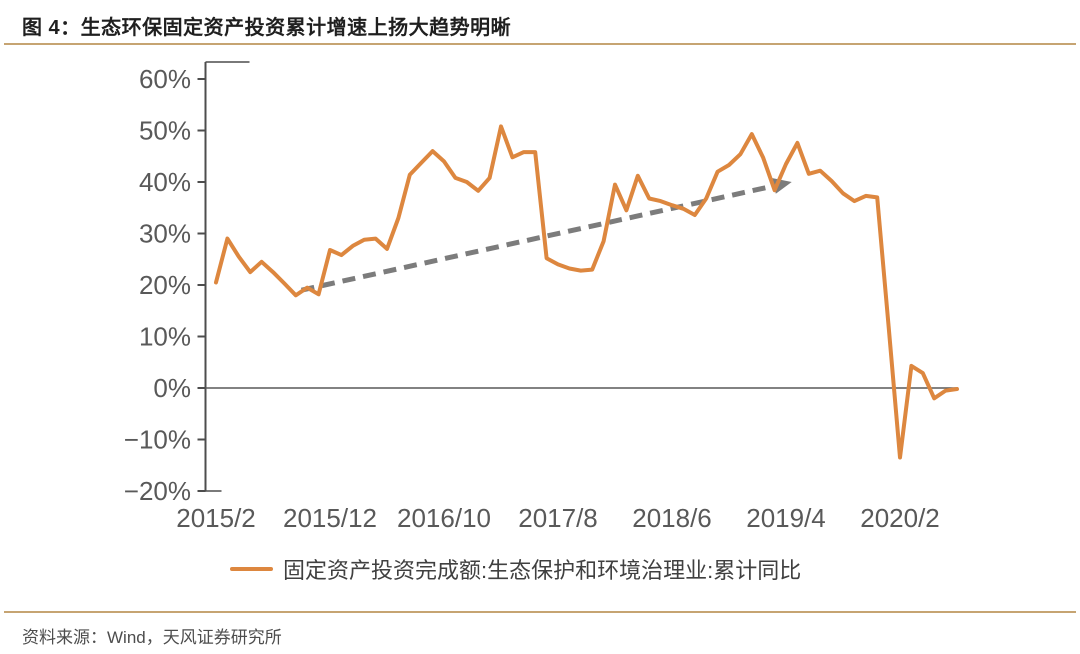 This screenshot has height=654, width=1080. Describe the element at coordinates (216, 518) in the screenshot. I see `x-axis-label: 2015/2` at that location.